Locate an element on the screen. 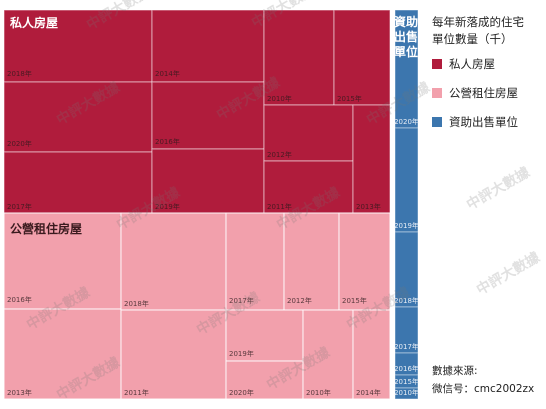 The height and width of the screenshot is (409, 546). treemap-cell-public-2010 is located at coordinates (328, 354).